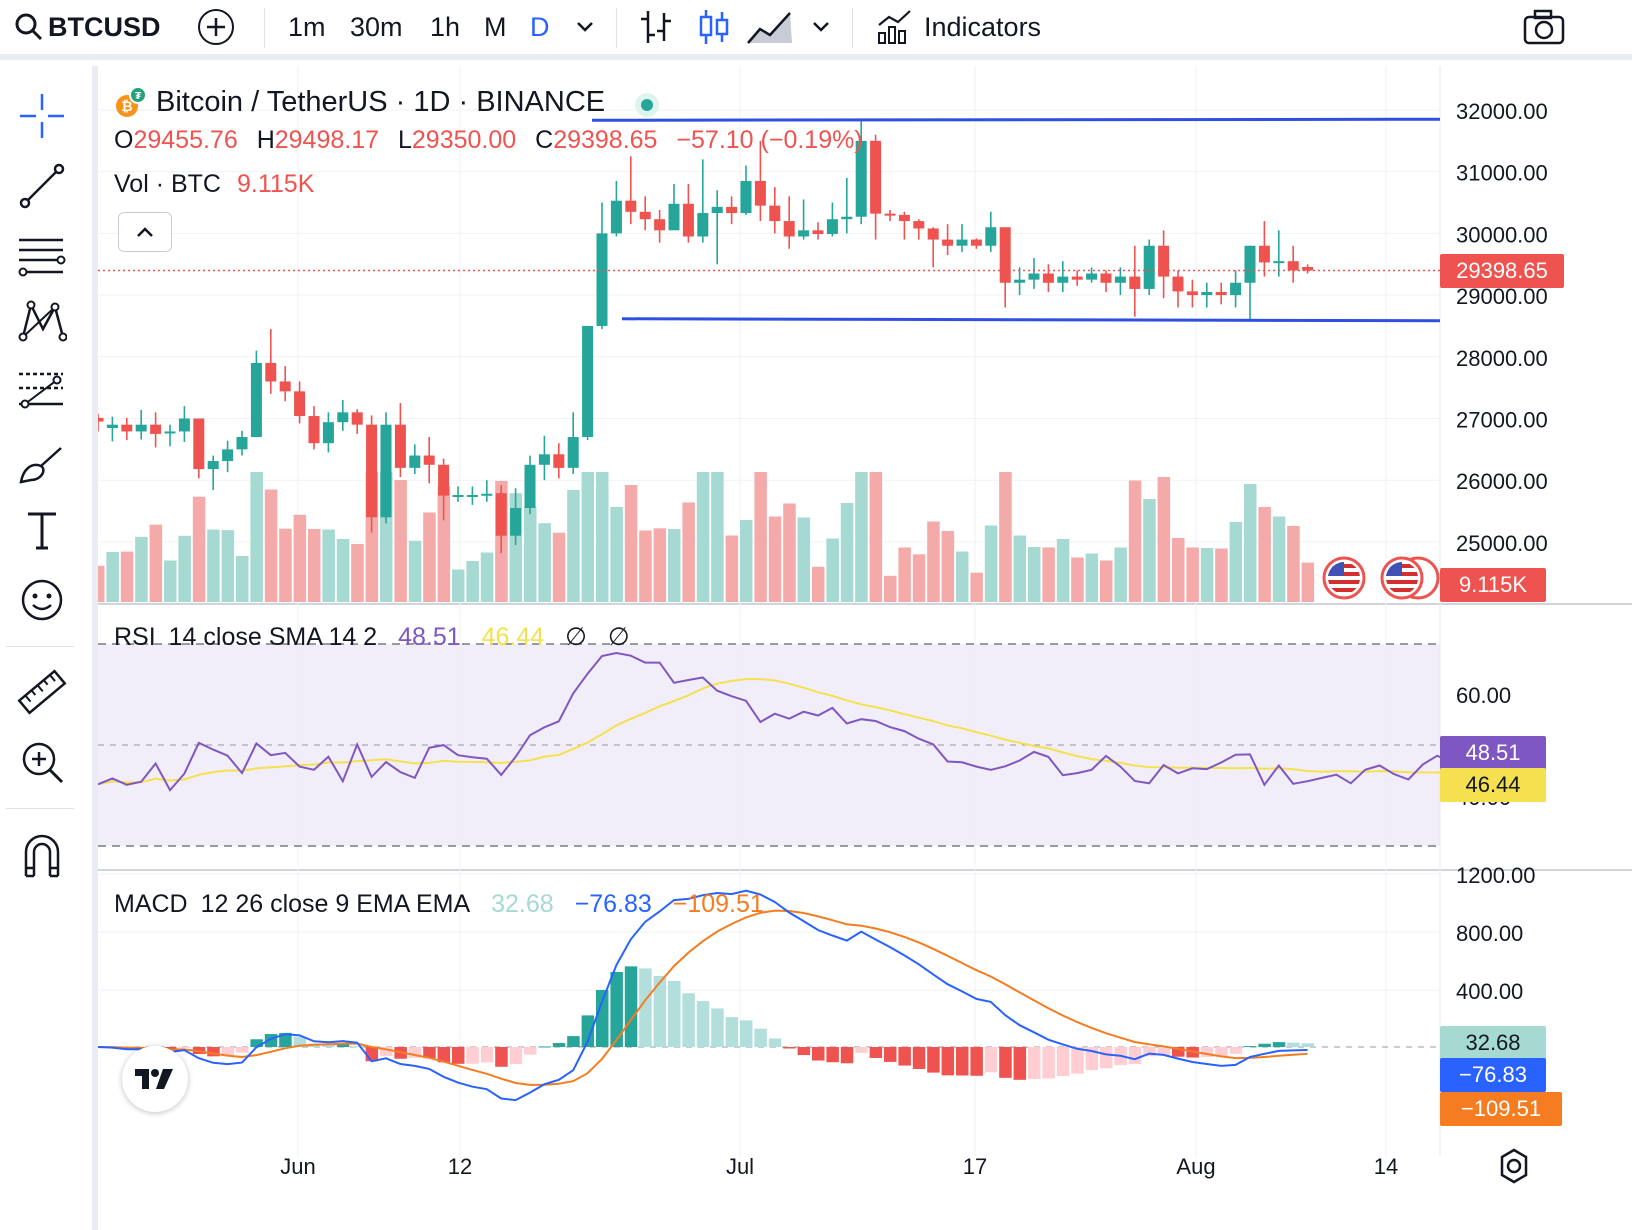  I want to click on interval-1h: 1h, so click(445, 26).